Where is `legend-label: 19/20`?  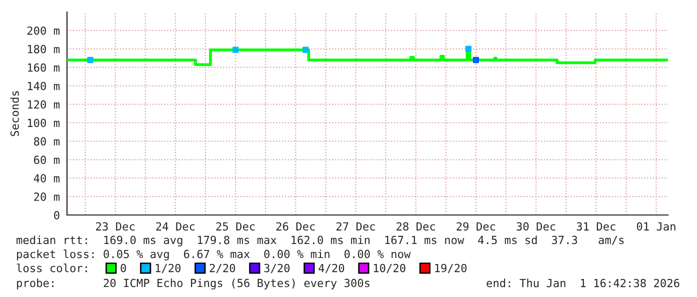
legend-label: 19/20 is located at coordinates (451, 269).